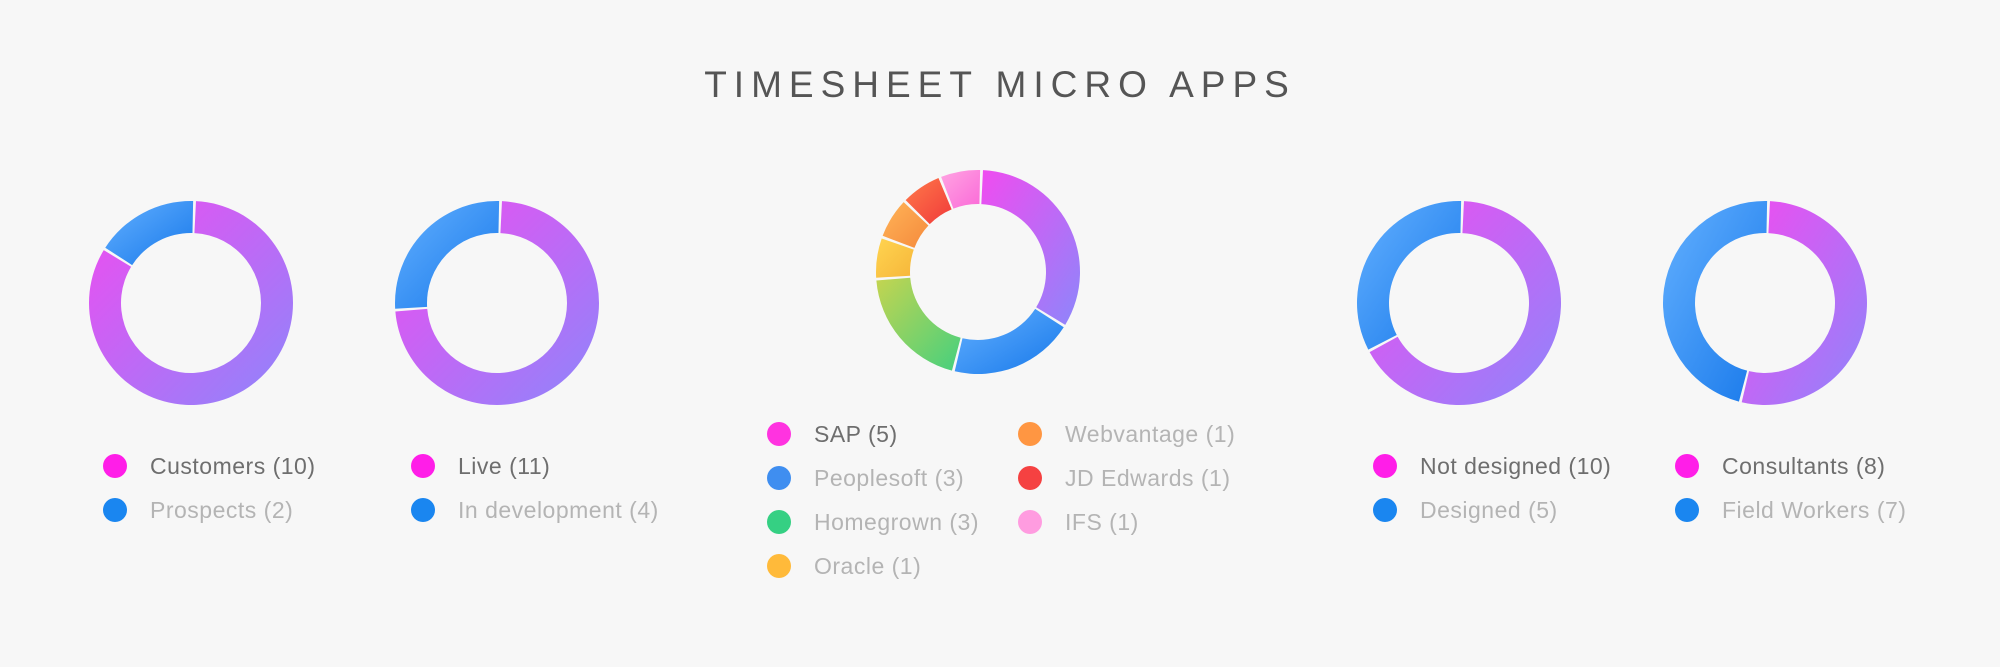 The image size is (2000, 667). Describe the element at coordinates (1102, 522) in the screenshot. I see `legend-label: IFS (1)` at that location.